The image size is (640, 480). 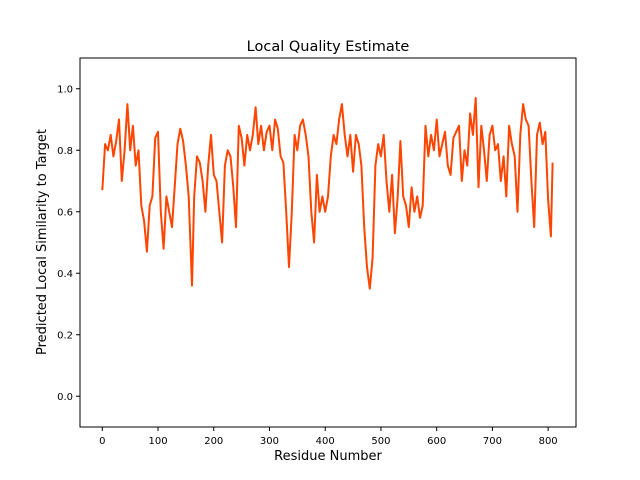 What do you see at coordinates (548, 441) in the screenshot?
I see `x-tick-label: 800` at bounding box center [548, 441].